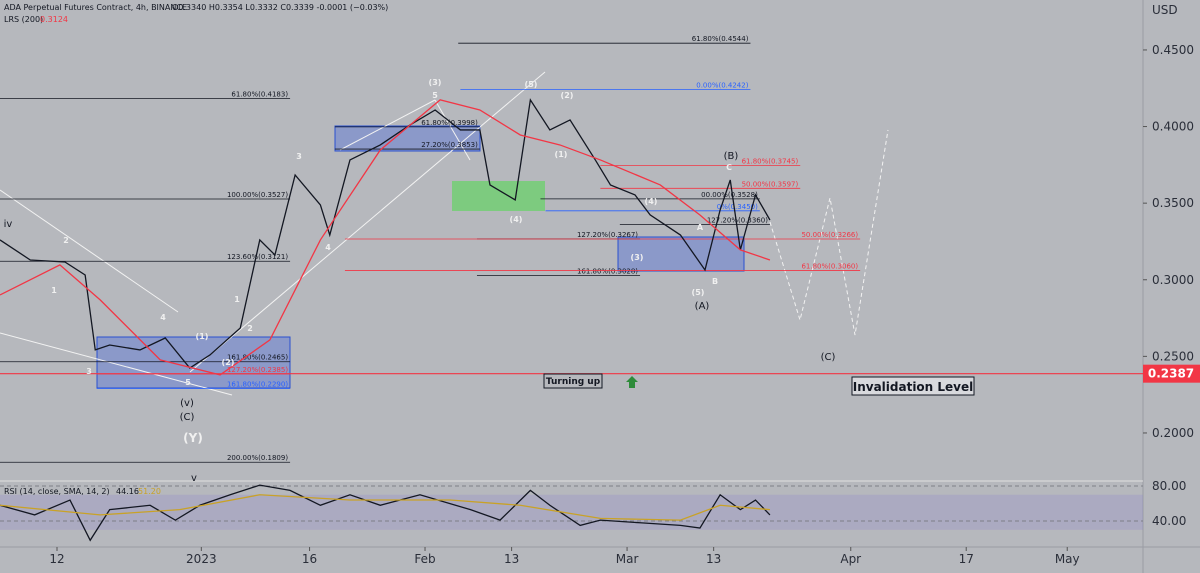  Describe the element at coordinates (1173, 433) in the screenshot. I see `y-tick-label: 0.2000` at that location.